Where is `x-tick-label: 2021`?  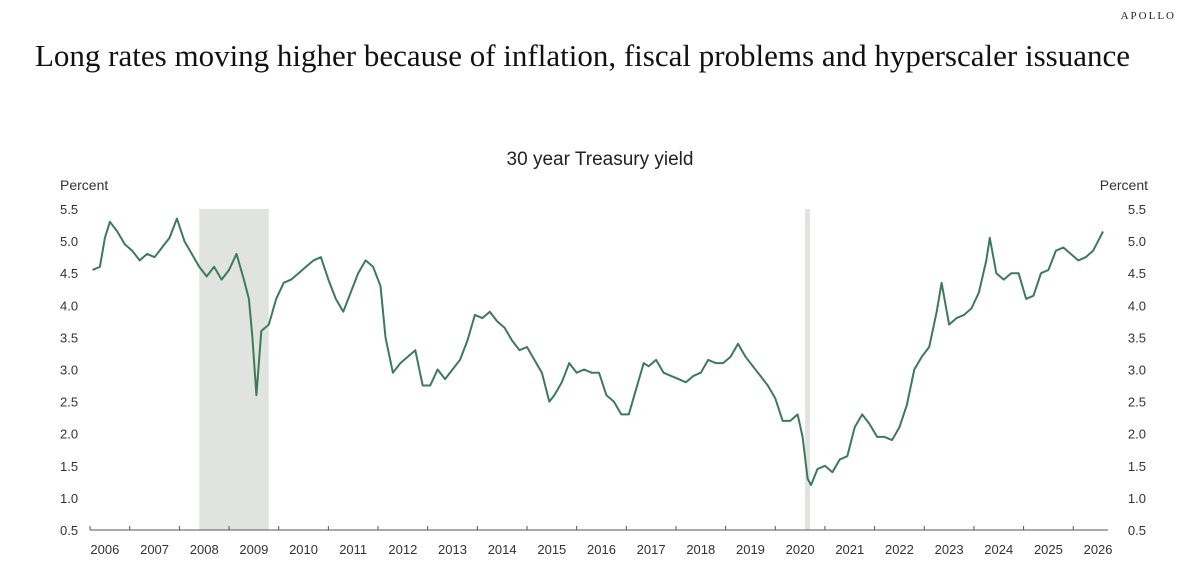 x-tick-label: 2021 is located at coordinates (849, 549).